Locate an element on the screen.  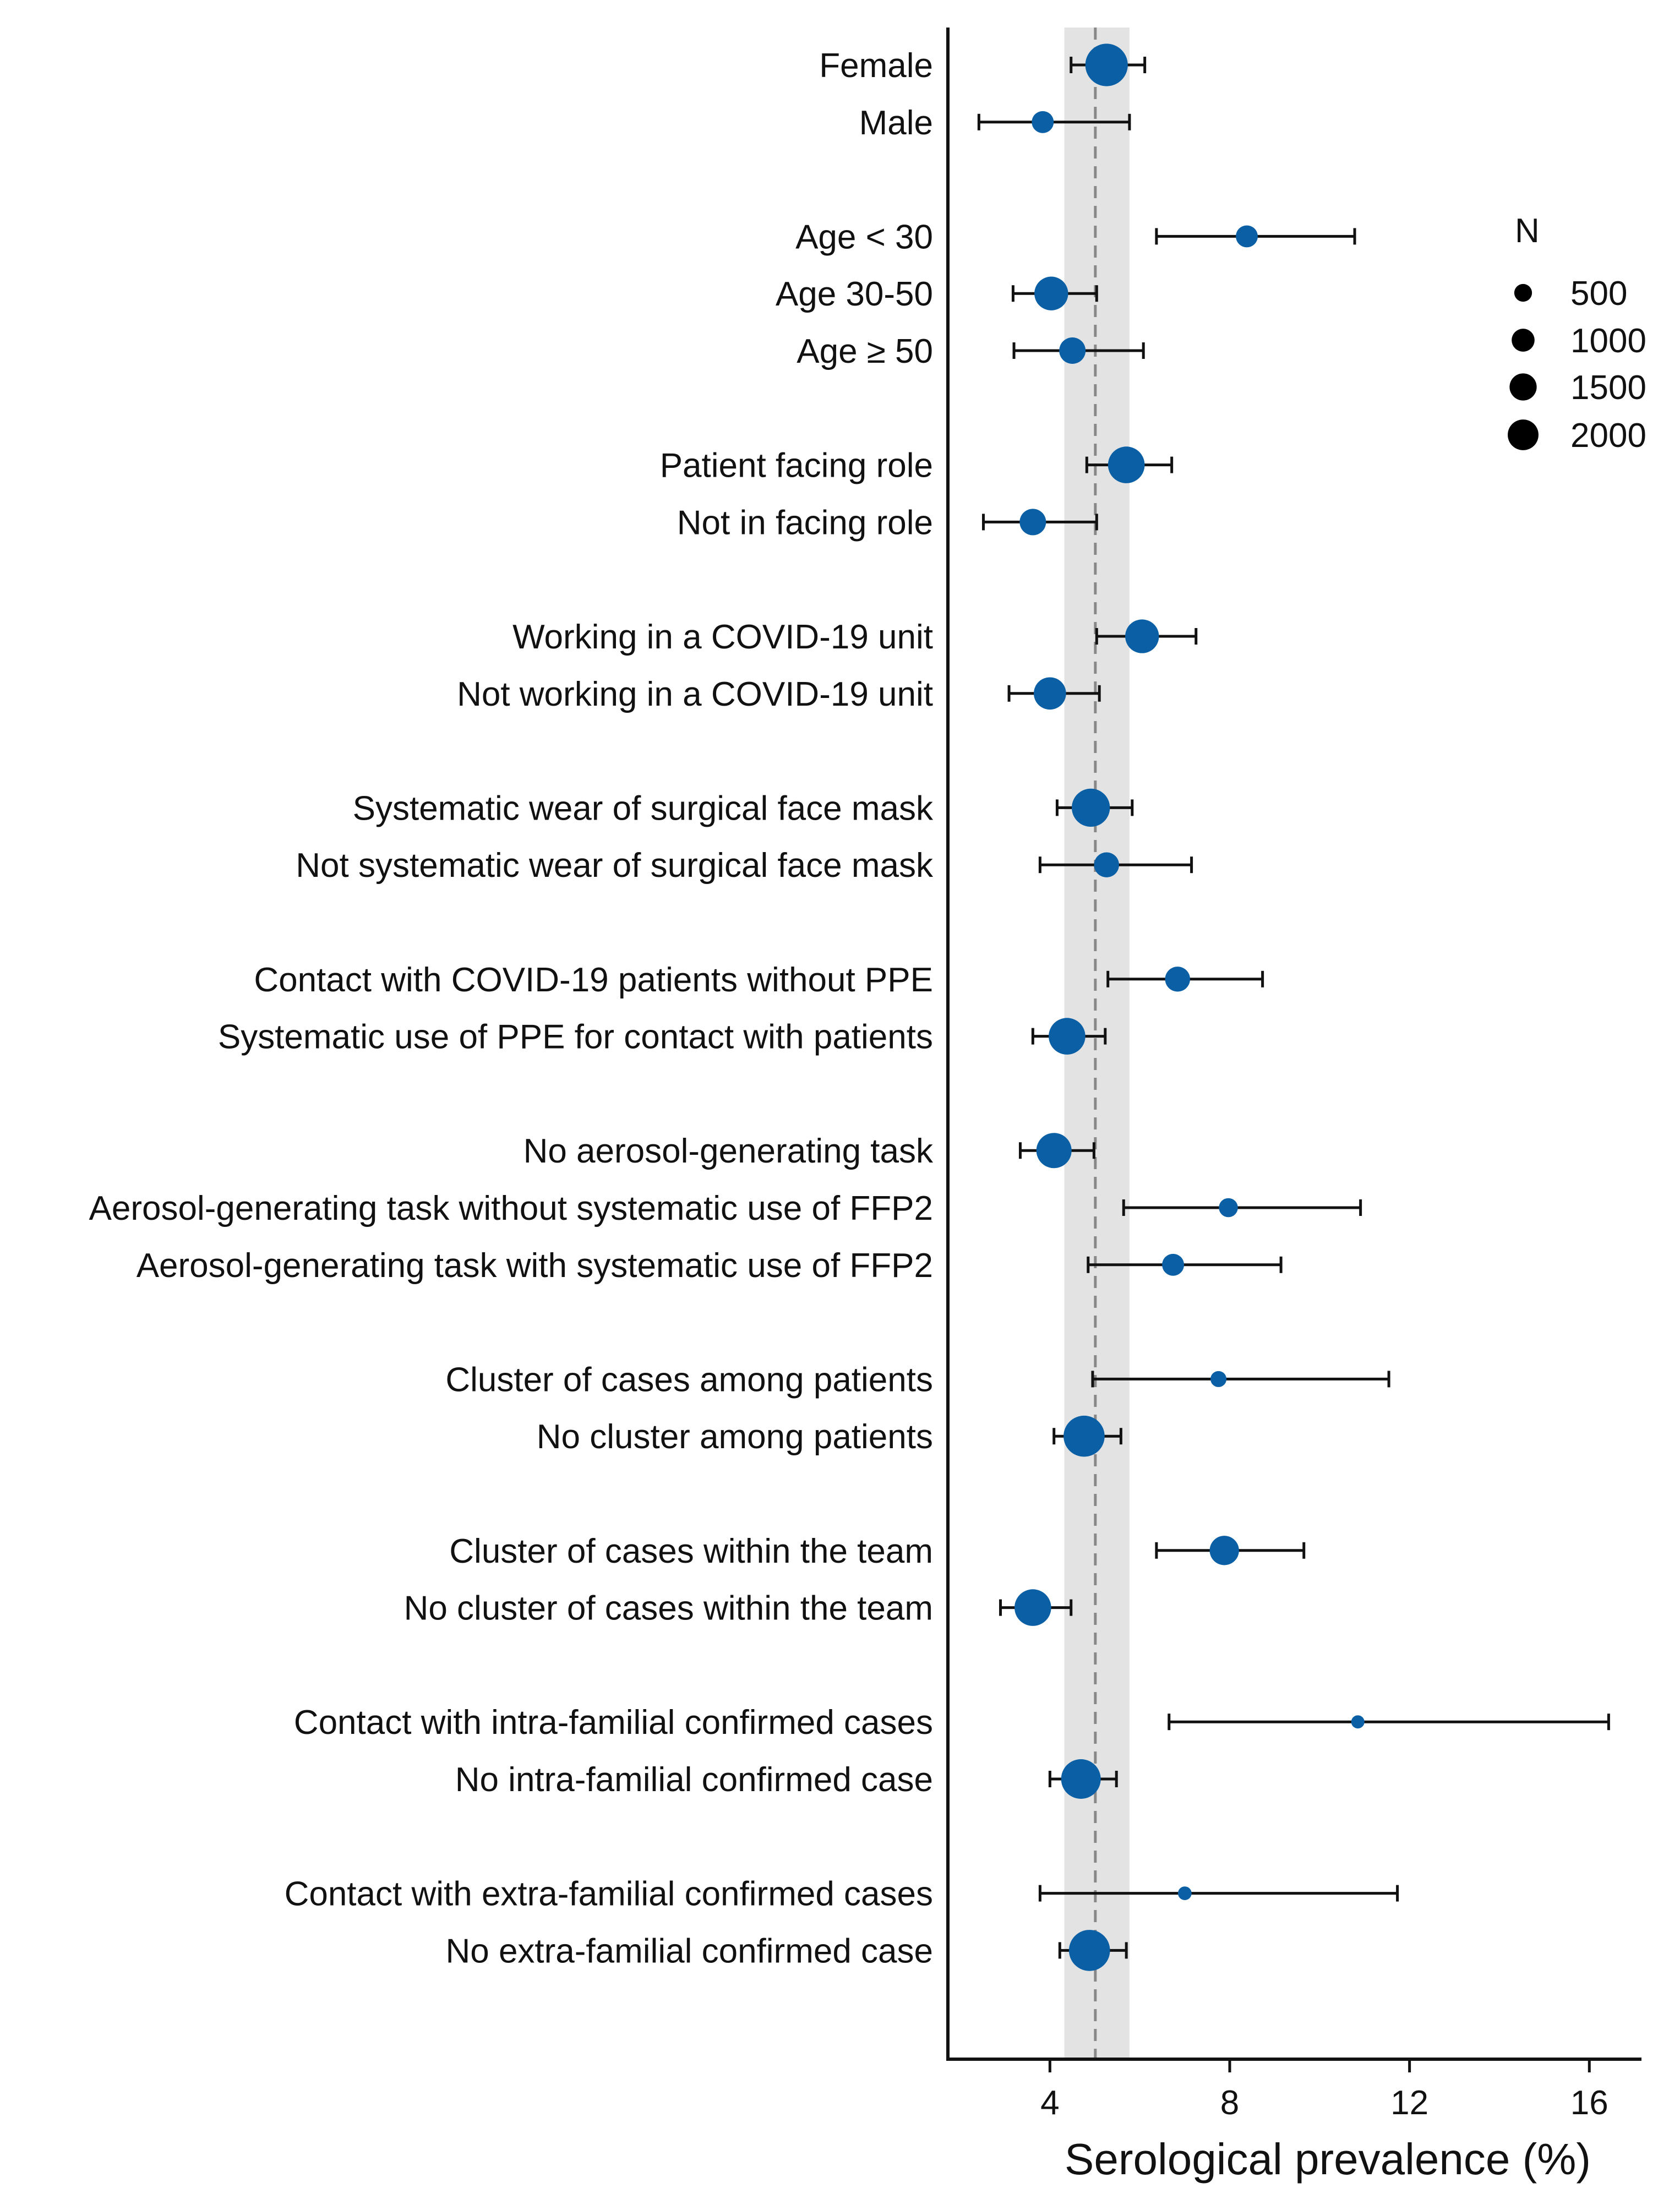
row-label: Working in a COVID-19 unit is located at coordinates (723, 637).